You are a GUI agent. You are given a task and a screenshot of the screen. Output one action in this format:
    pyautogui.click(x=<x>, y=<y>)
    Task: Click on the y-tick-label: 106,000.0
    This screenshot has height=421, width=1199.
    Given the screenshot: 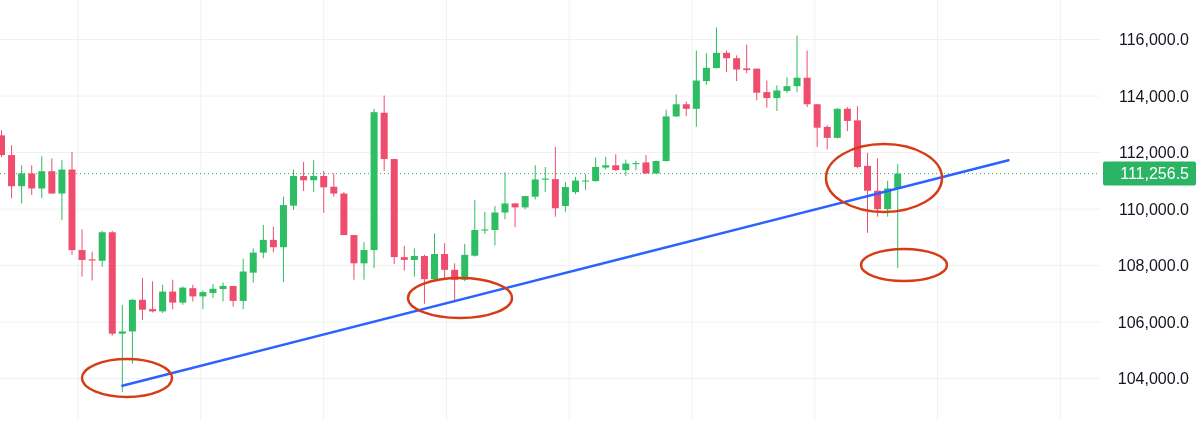 What is the action you would take?
    pyautogui.click(x=1153, y=322)
    